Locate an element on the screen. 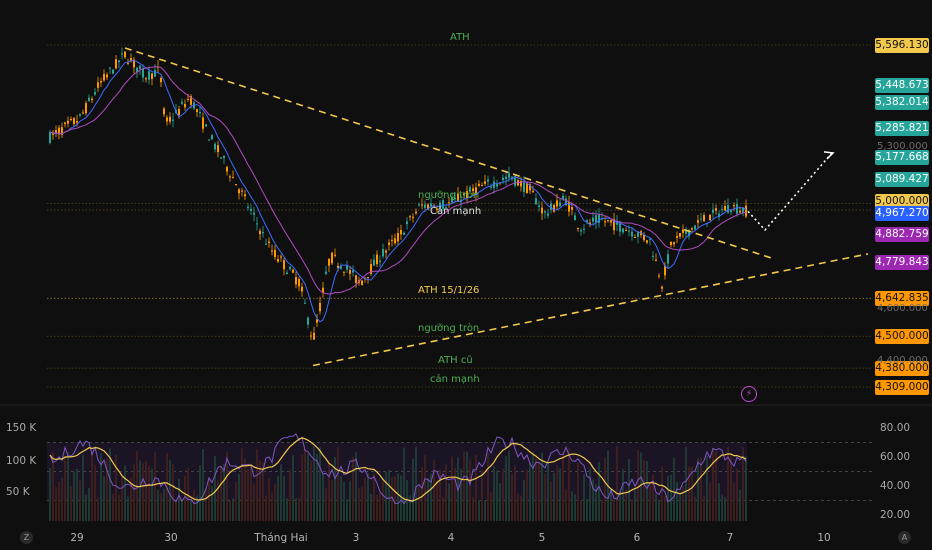 The image size is (932, 550). level-label: cản mạnh is located at coordinates (455, 379).